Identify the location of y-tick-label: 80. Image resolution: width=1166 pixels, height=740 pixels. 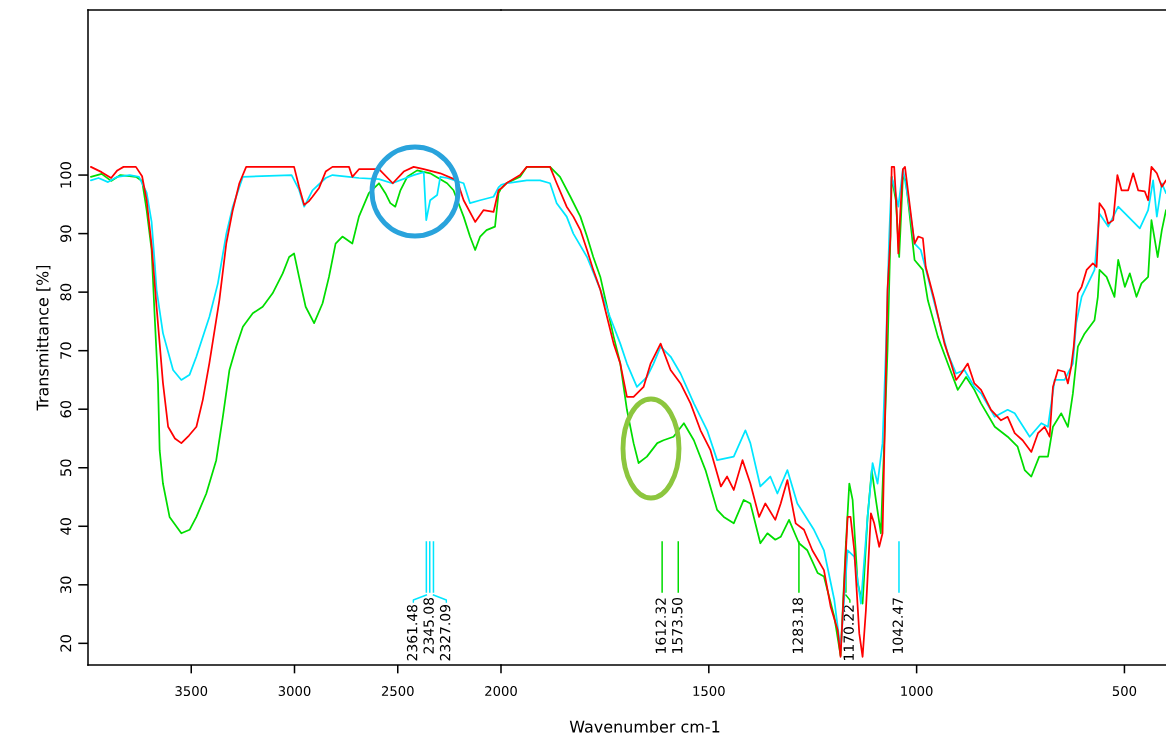
(66, 292).